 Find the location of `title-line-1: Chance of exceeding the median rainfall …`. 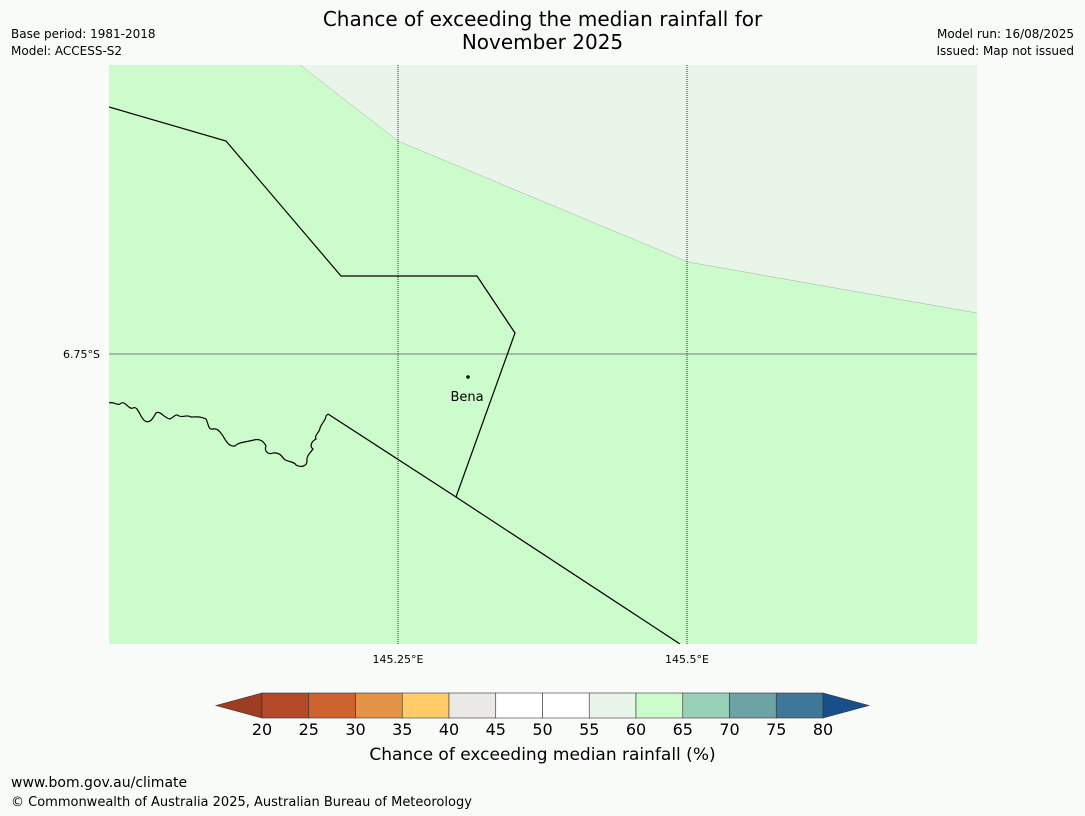

title-line-1: Chance of exceeding the median rainfall … is located at coordinates (542, 19).